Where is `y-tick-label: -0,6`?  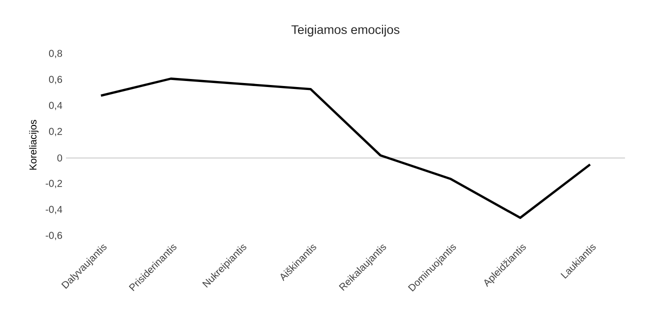 y-tick-label: -0,6 is located at coordinates (54, 236).